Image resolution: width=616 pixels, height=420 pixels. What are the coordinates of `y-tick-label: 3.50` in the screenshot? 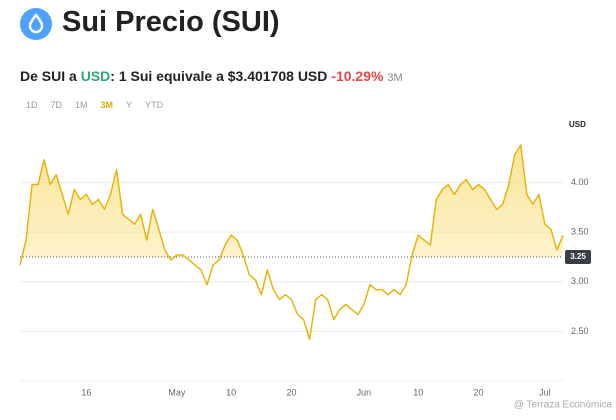 It's located at (580, 232).